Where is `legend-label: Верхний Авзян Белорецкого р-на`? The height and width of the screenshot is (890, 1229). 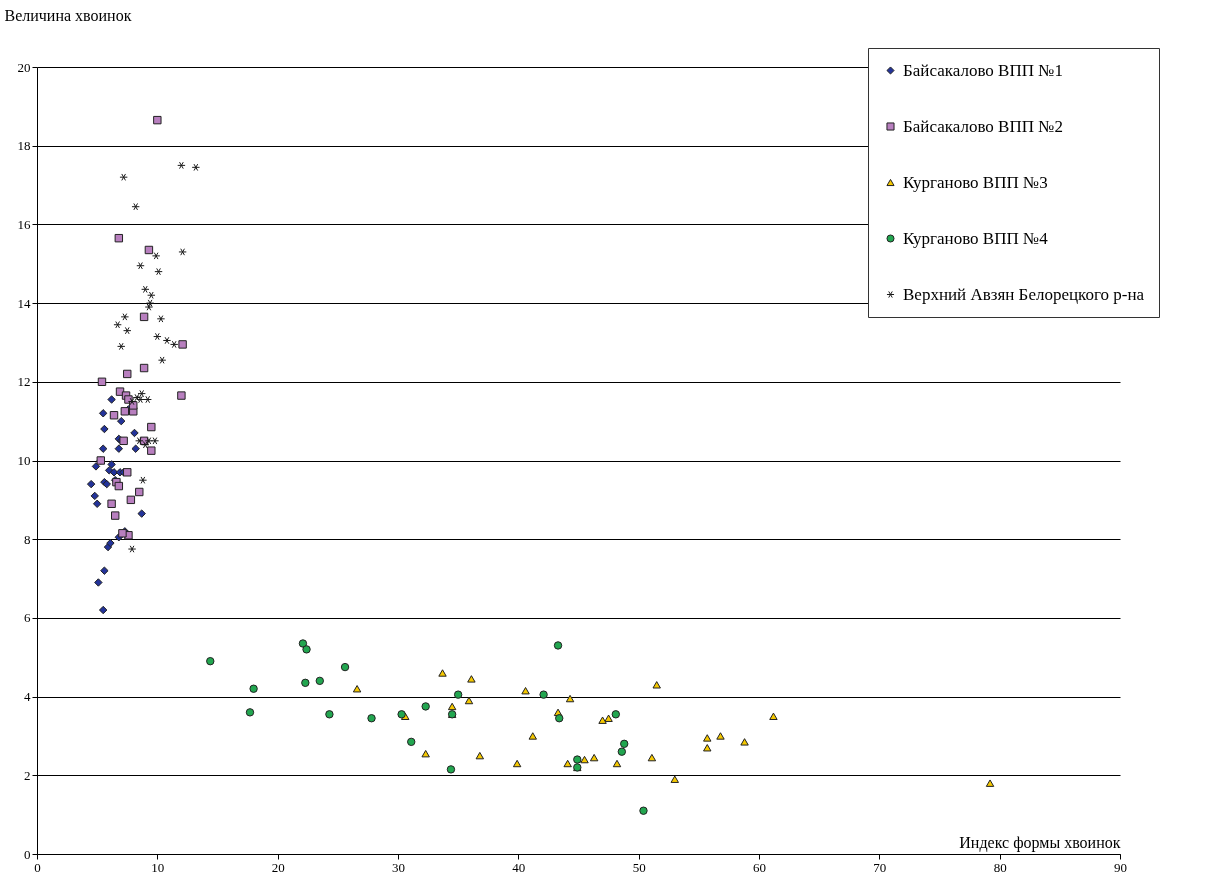 legend-label: Верхний Авзян Белорецкого р-на is located at coordinates (1024, 294).